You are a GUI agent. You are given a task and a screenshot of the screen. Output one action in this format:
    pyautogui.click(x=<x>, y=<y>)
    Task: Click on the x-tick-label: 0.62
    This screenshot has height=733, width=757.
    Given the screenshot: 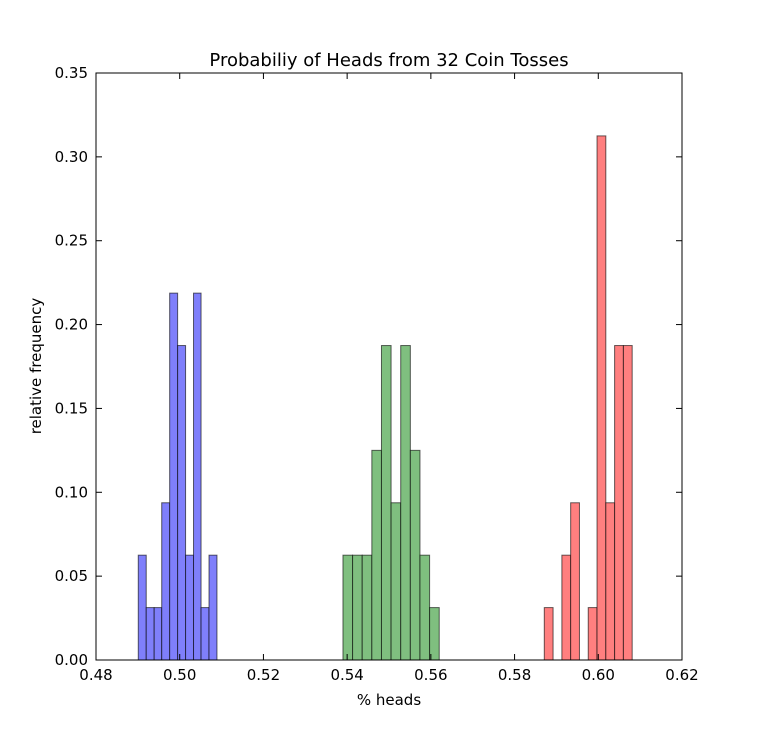 What is the action you would take?
    pyautogui.click(x=681, y=675)
    